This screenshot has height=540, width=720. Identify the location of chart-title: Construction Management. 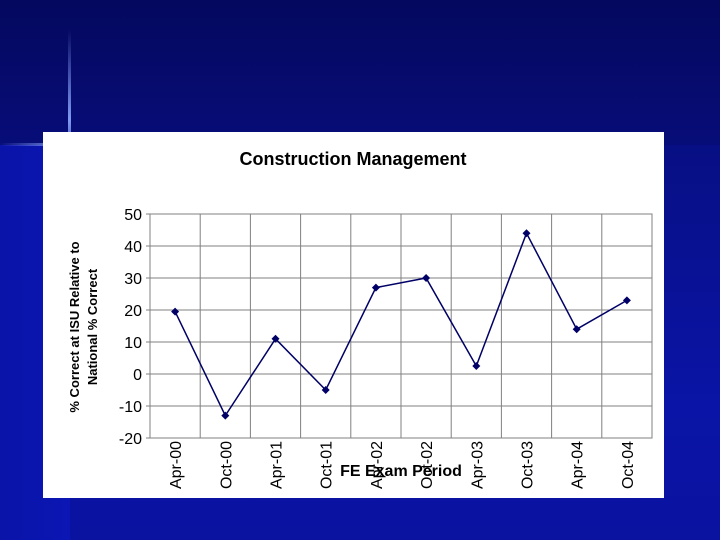
(352, 159).